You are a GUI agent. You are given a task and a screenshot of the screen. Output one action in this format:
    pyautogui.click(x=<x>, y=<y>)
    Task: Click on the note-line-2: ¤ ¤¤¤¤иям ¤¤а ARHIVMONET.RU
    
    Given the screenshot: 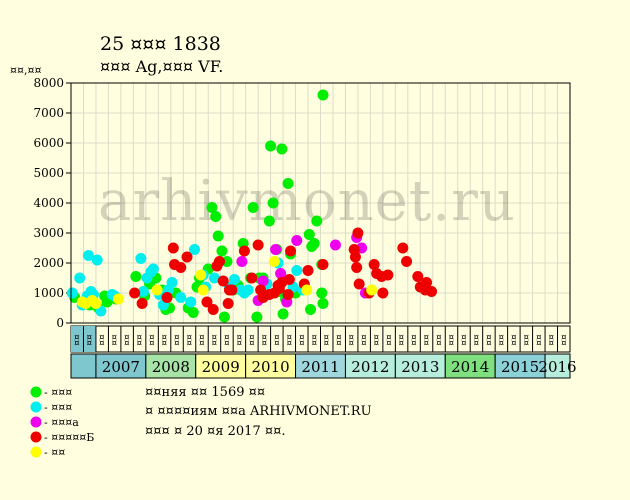 What is the action you would take?
    pyautogui.click(x=258, y=411)
    